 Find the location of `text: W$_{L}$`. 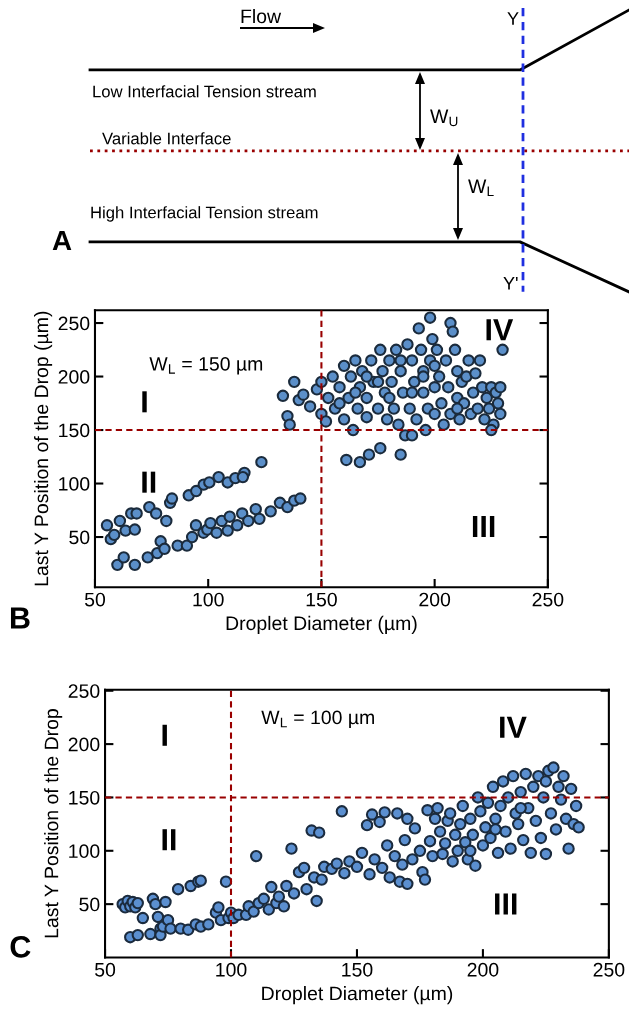

text: W$_{L}$ is located at coordinates (481, 187).